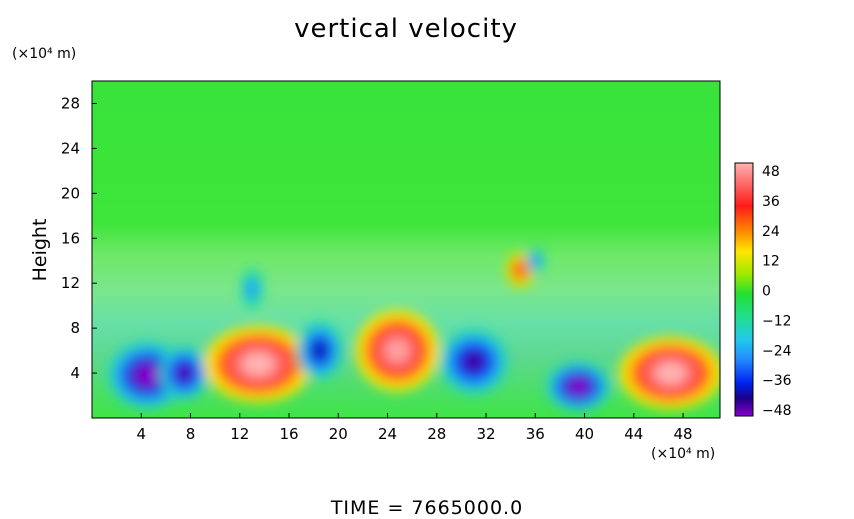 This screenshot has height=519, width=854. I want to click on x-tick-label: 32, so click(485, 434).